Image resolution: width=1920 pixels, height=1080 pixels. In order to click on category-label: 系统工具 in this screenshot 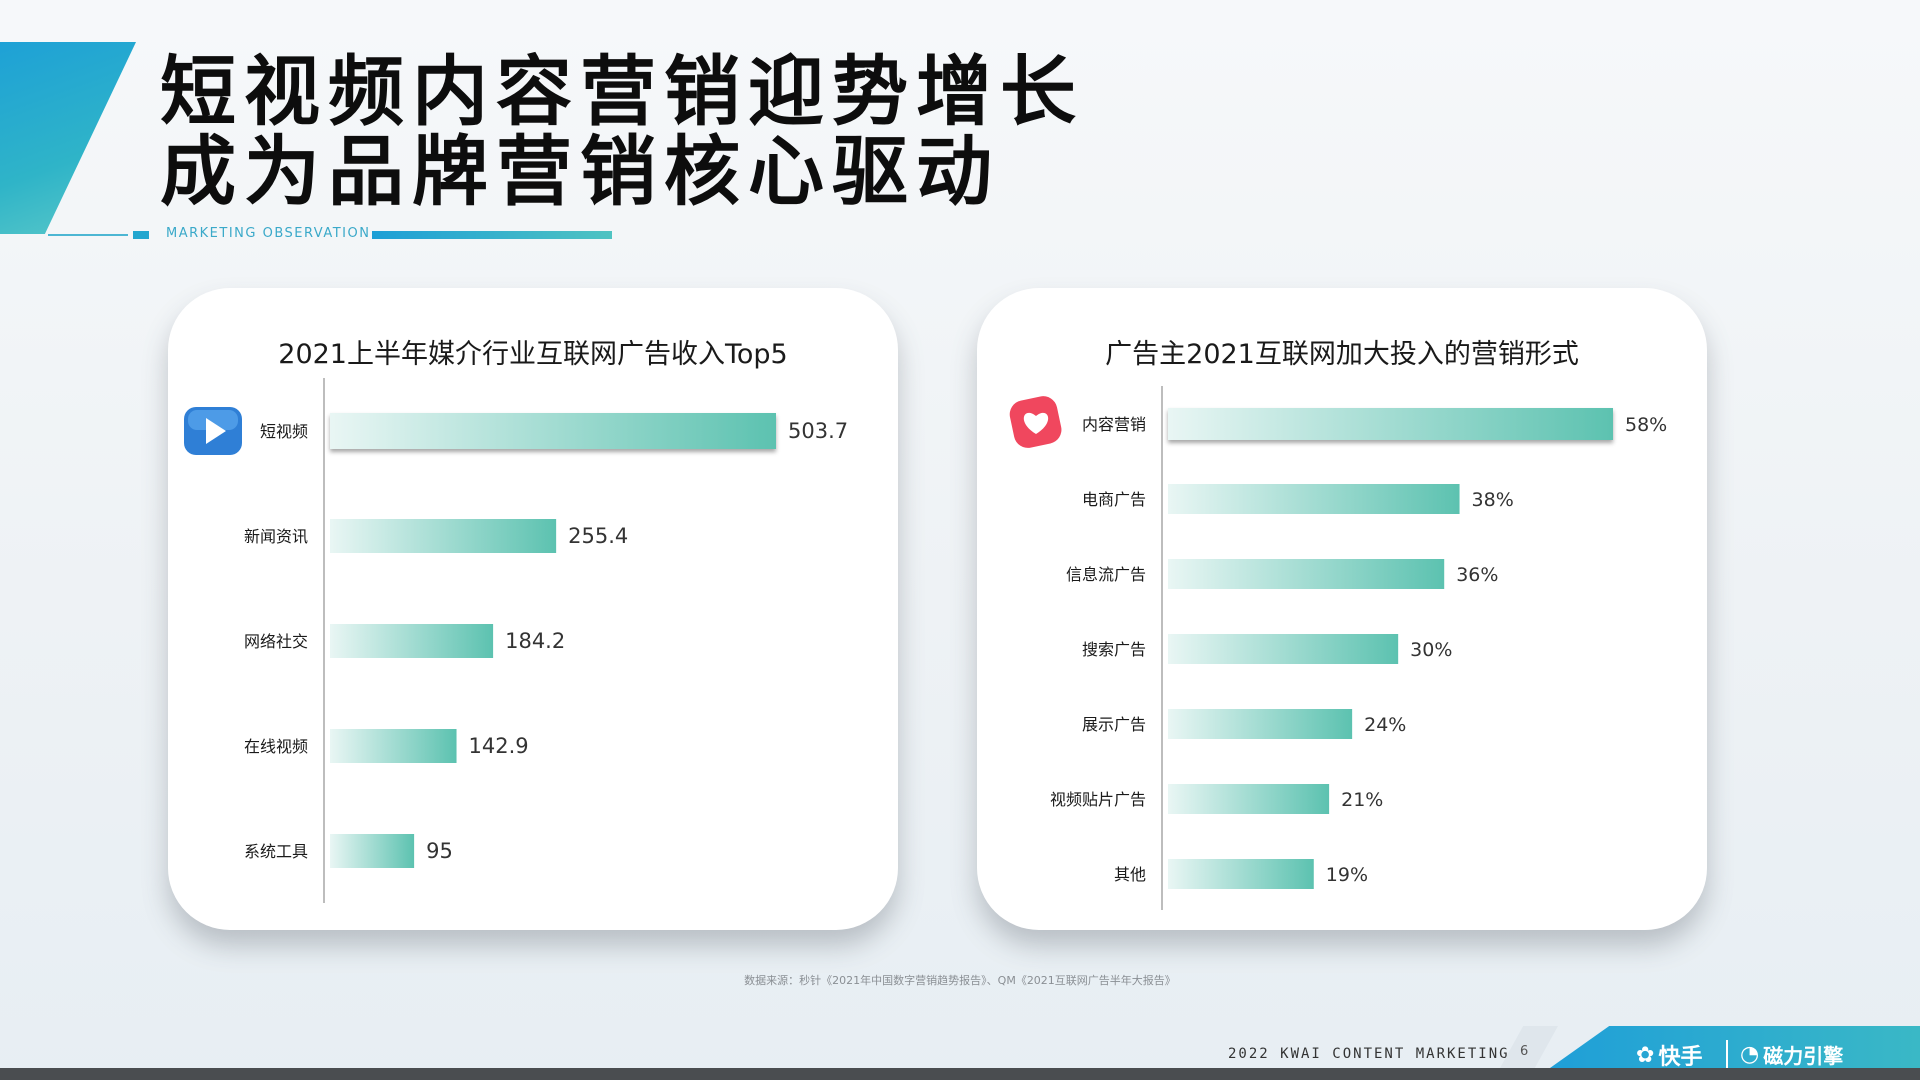, I will do `click(276, 851)`.